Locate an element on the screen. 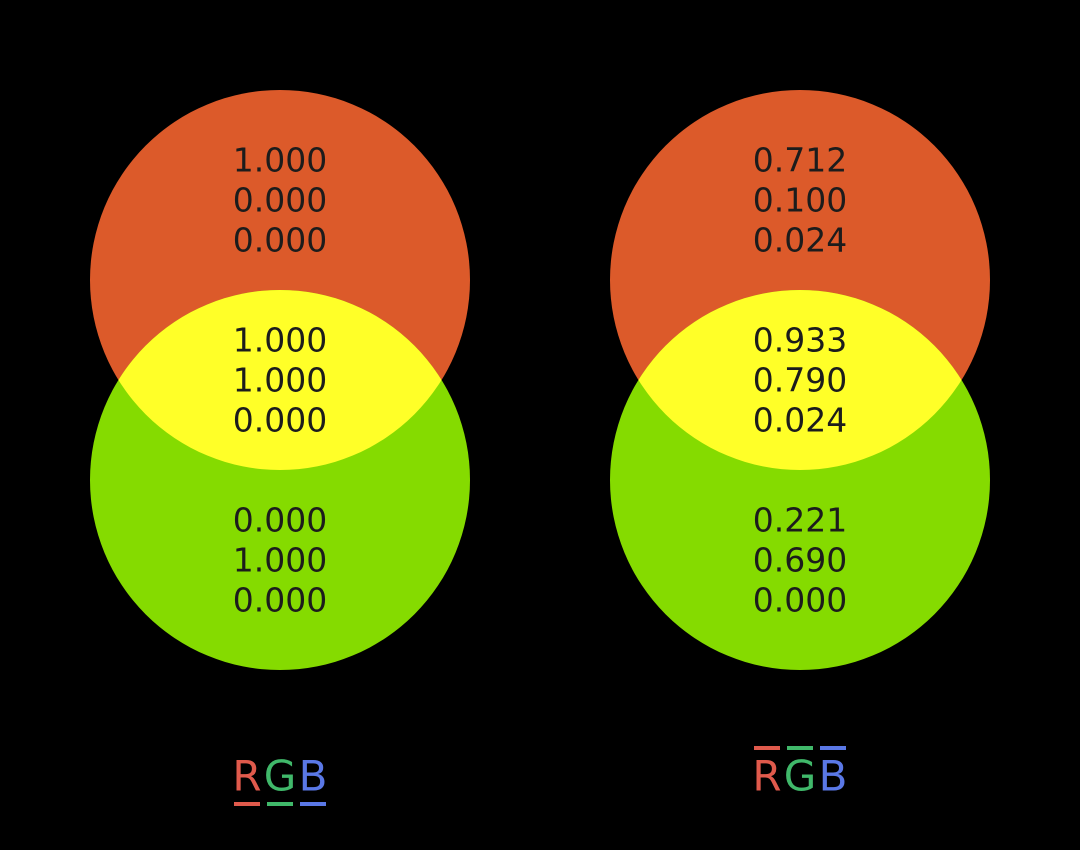  top-value-3: 0.024 is located at coordinates (800, 240).